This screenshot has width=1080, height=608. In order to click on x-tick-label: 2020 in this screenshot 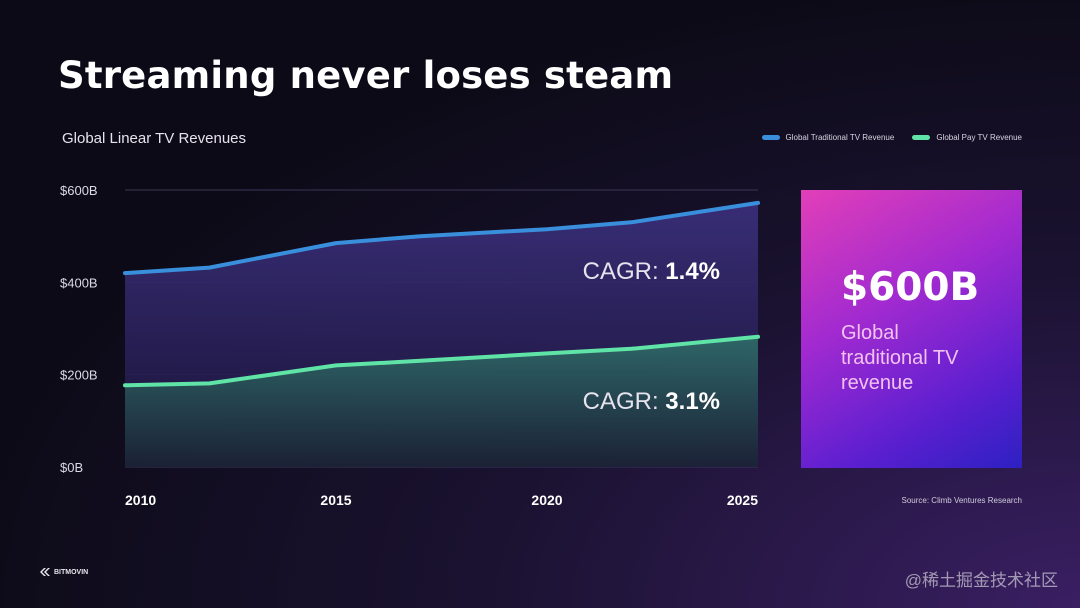, I will do `click(546, 500)`.